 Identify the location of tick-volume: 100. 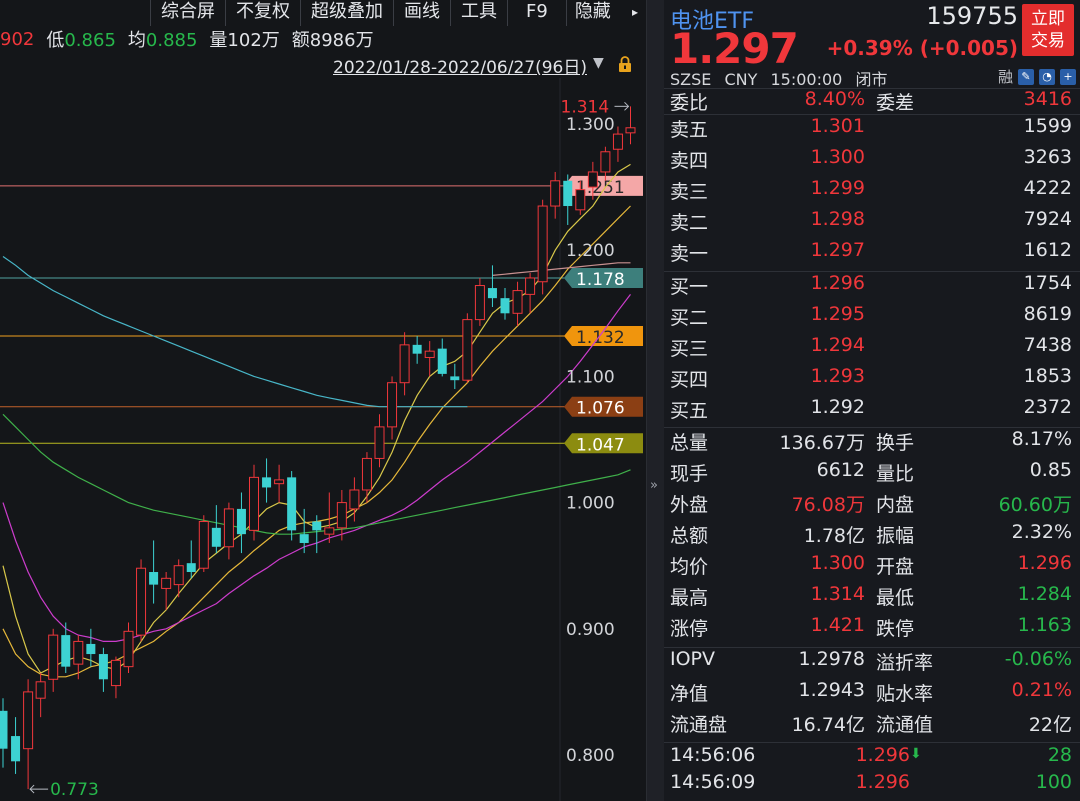
(1053, 782).